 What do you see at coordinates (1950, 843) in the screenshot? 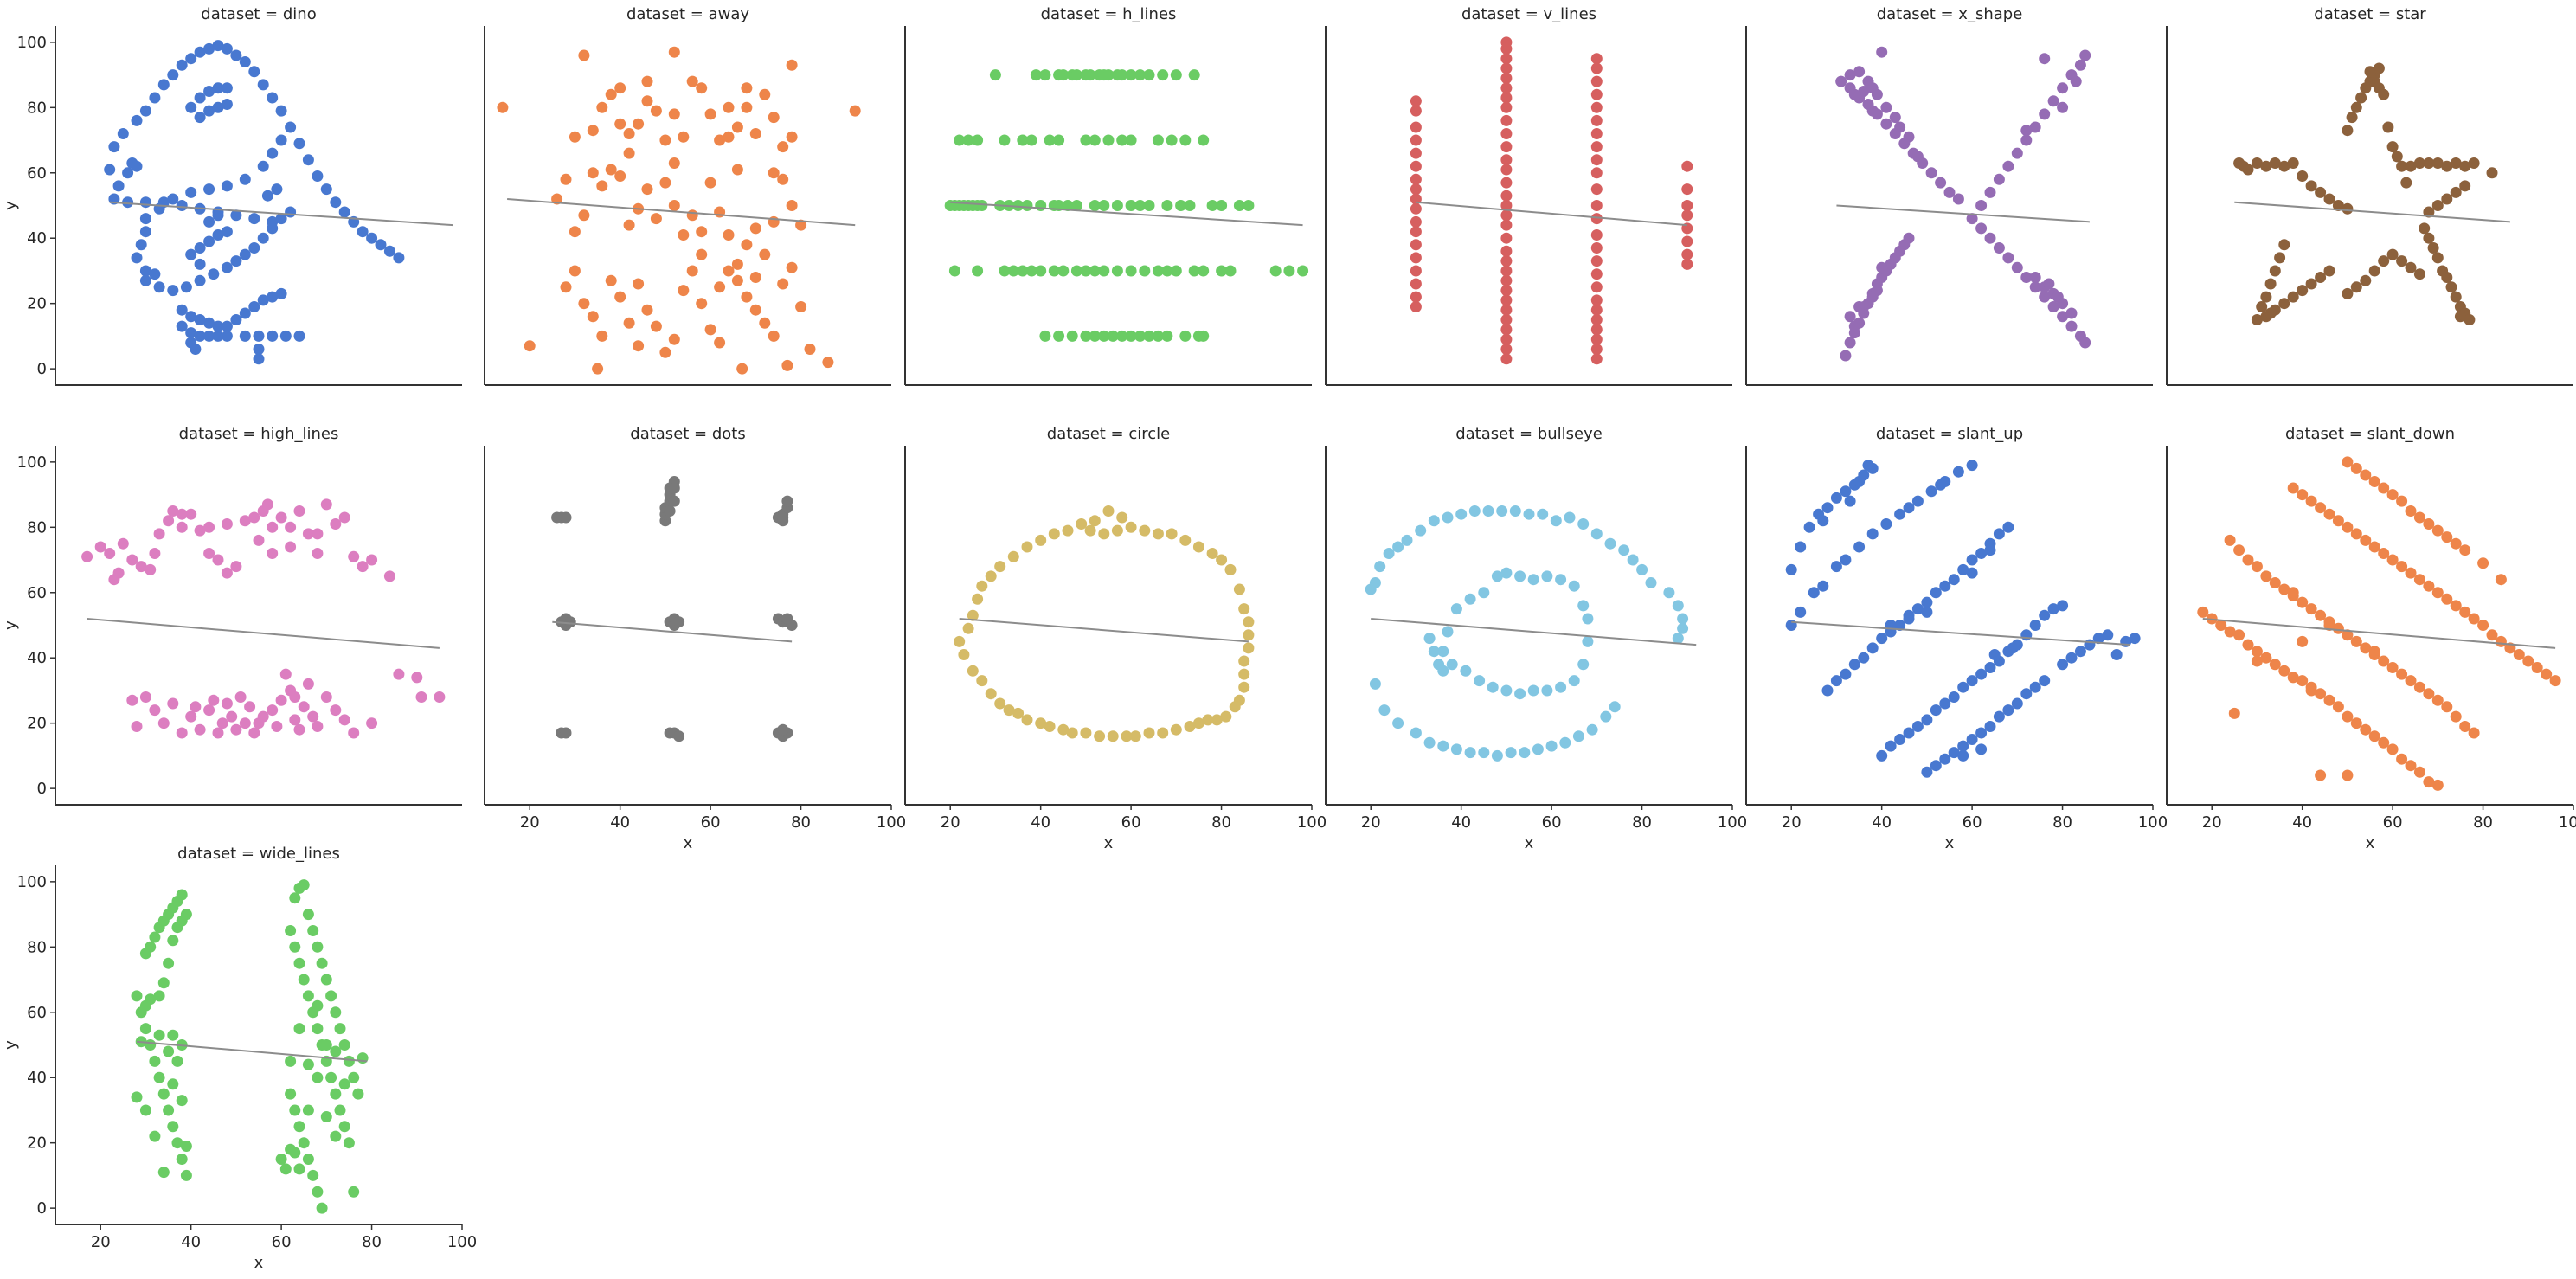
I see `x-axis-title: x` at bounding box center [1950, 843].